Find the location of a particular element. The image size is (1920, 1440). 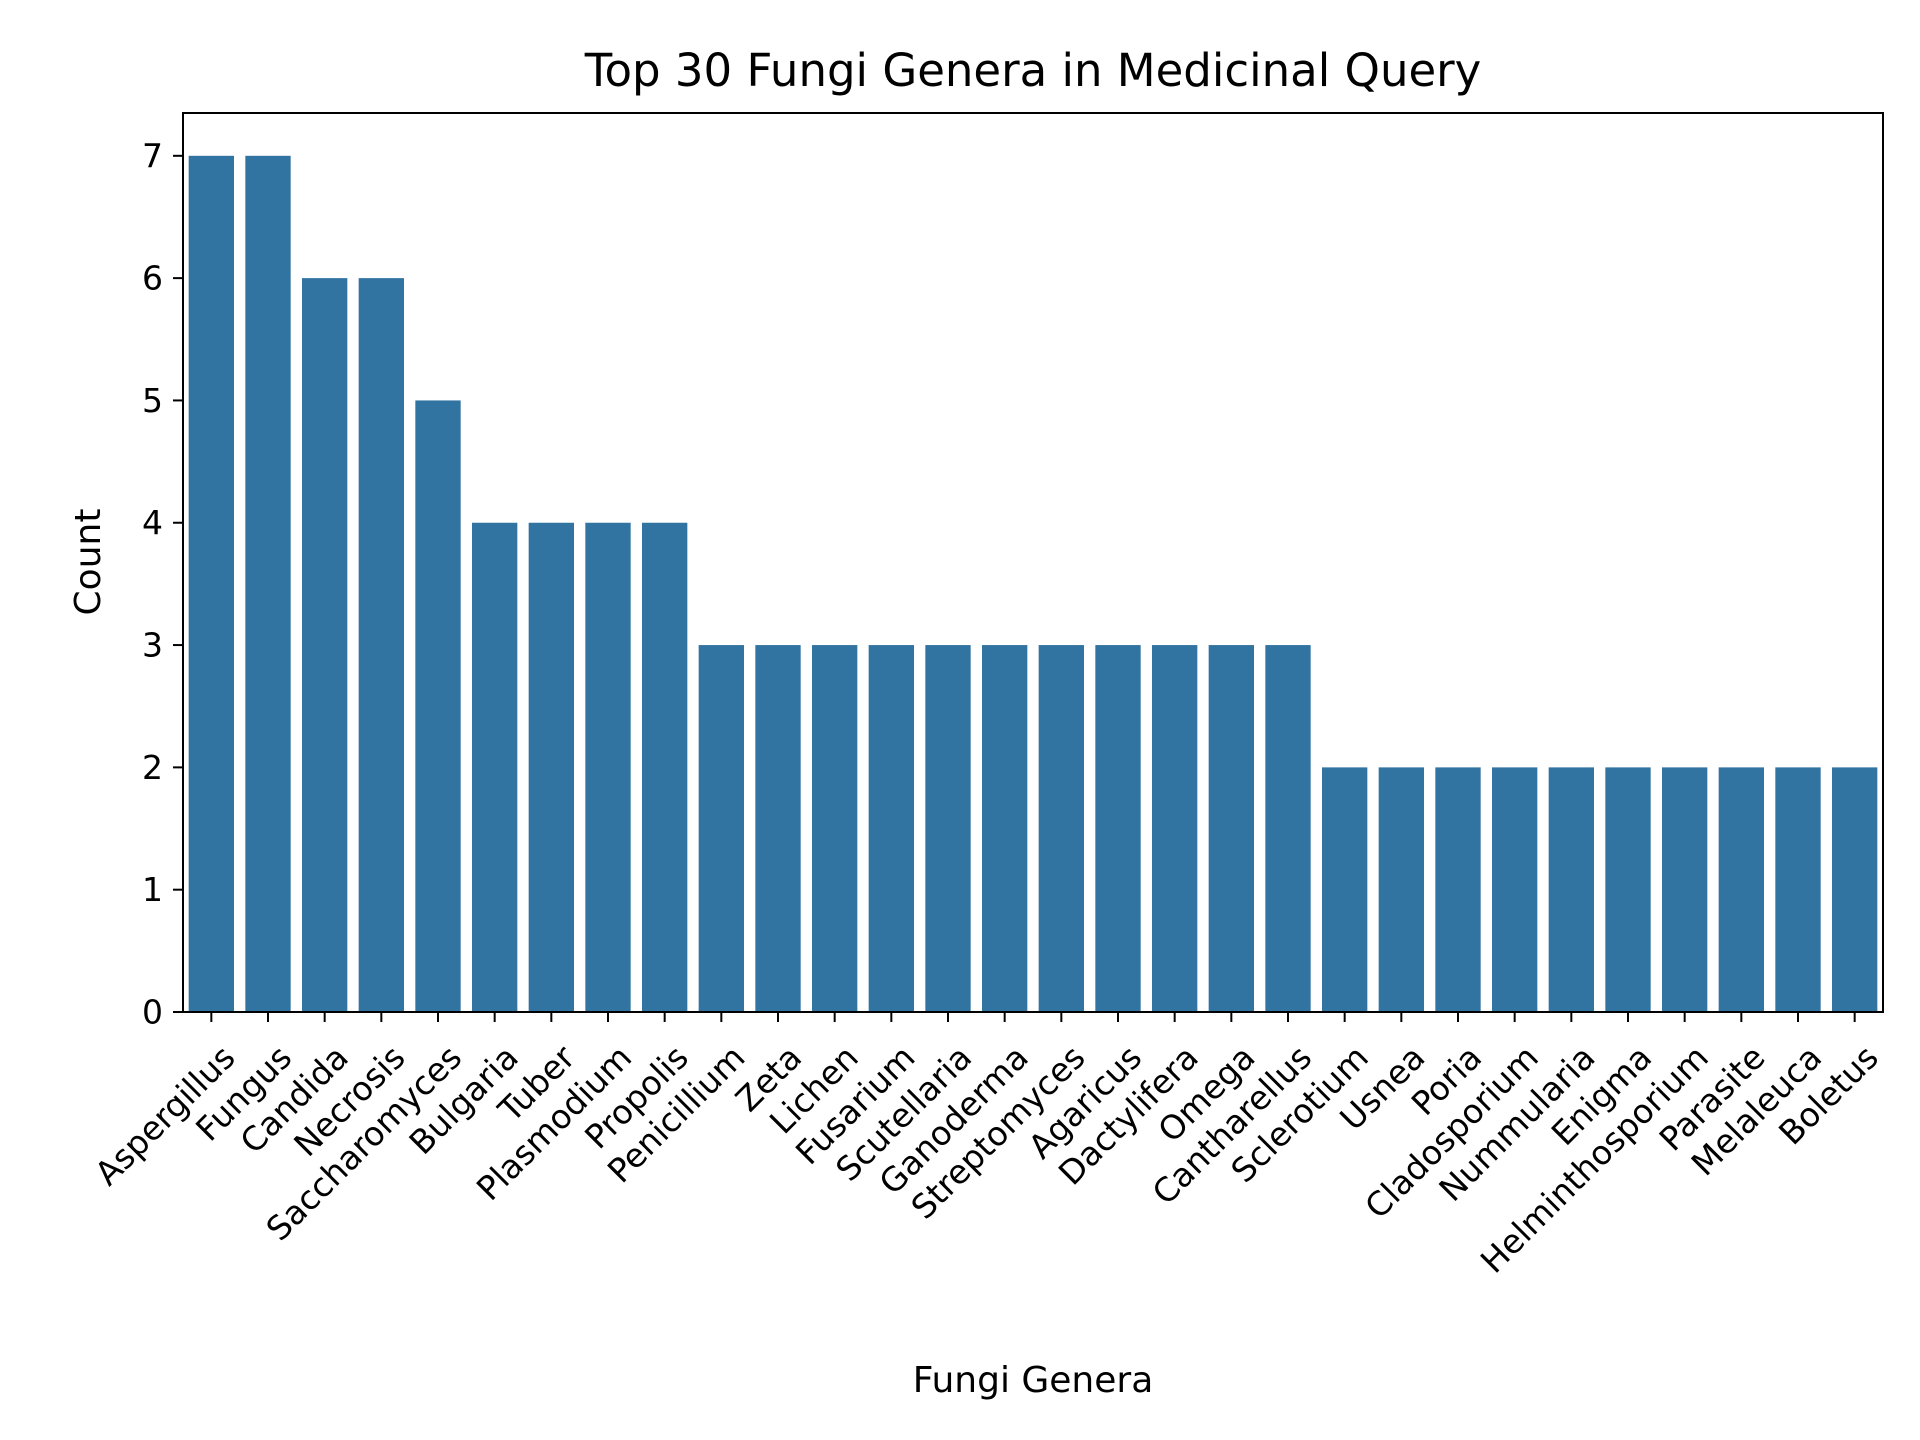

y-tick-label: 0 is located at coordinates (152, 1012).